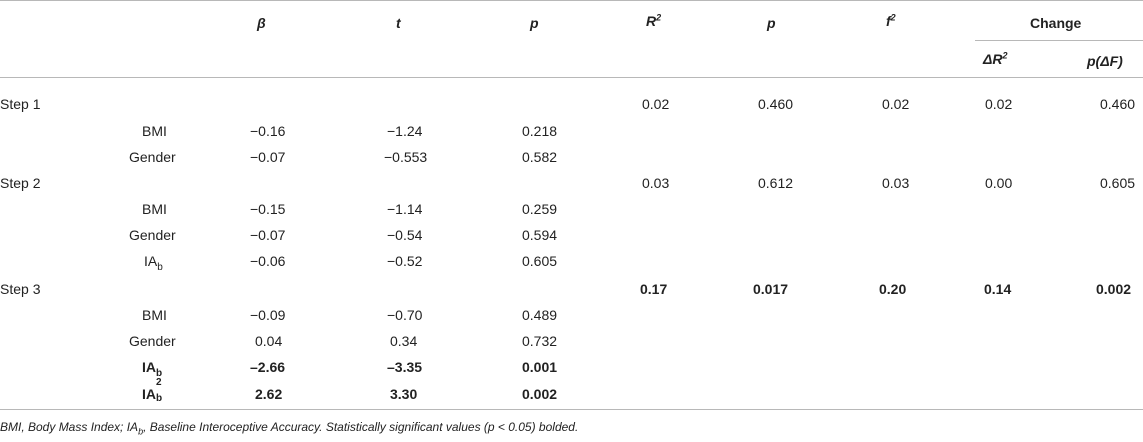 The height and width of the screenshot is (442, 1143). What do you see at coordinates (534, 23) in the screenshot?
I see `header-p: p` at bounding box center [534, 23].